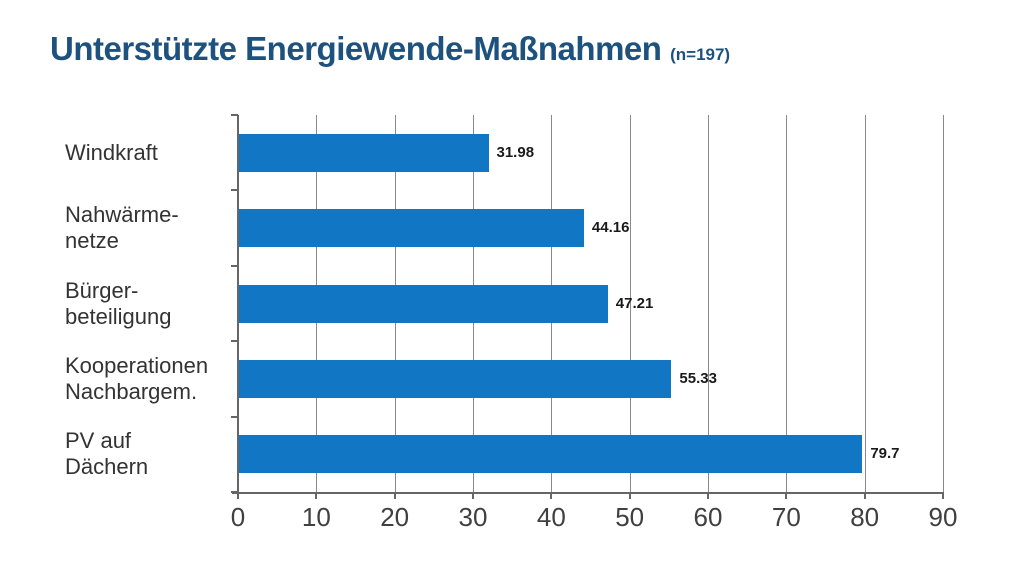 Image resolution: width=1024 pixels, height=576 pixels. I want to click on category-label: Nahwärme-netze, so click(150, 228).